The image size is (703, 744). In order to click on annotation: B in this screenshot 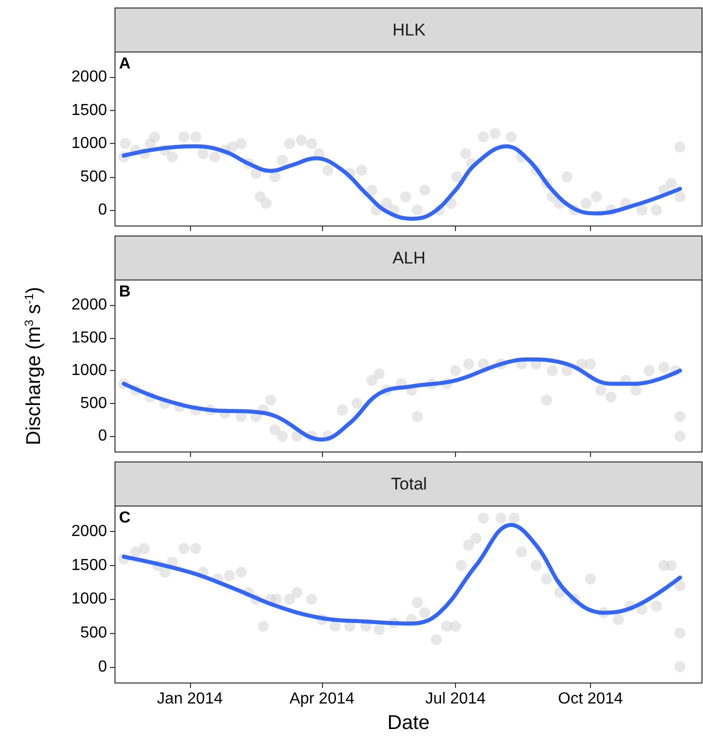, I will do `click(125, 292)`.